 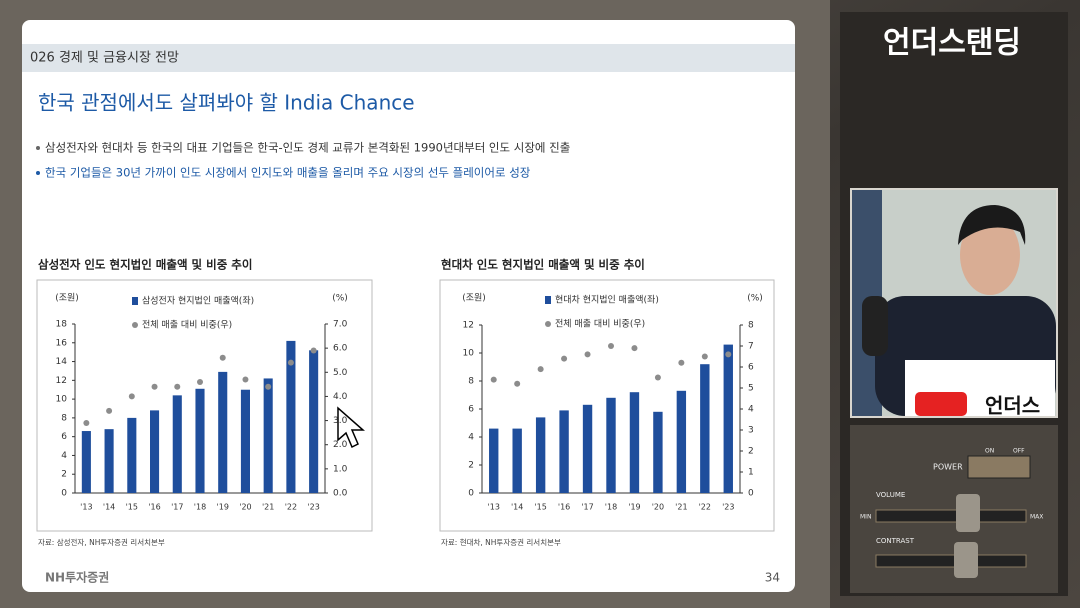 What do you see at coordinates (1036, 517) in the screenshot?
I see `control-label: MAX` at bounding box center [1036, 517].